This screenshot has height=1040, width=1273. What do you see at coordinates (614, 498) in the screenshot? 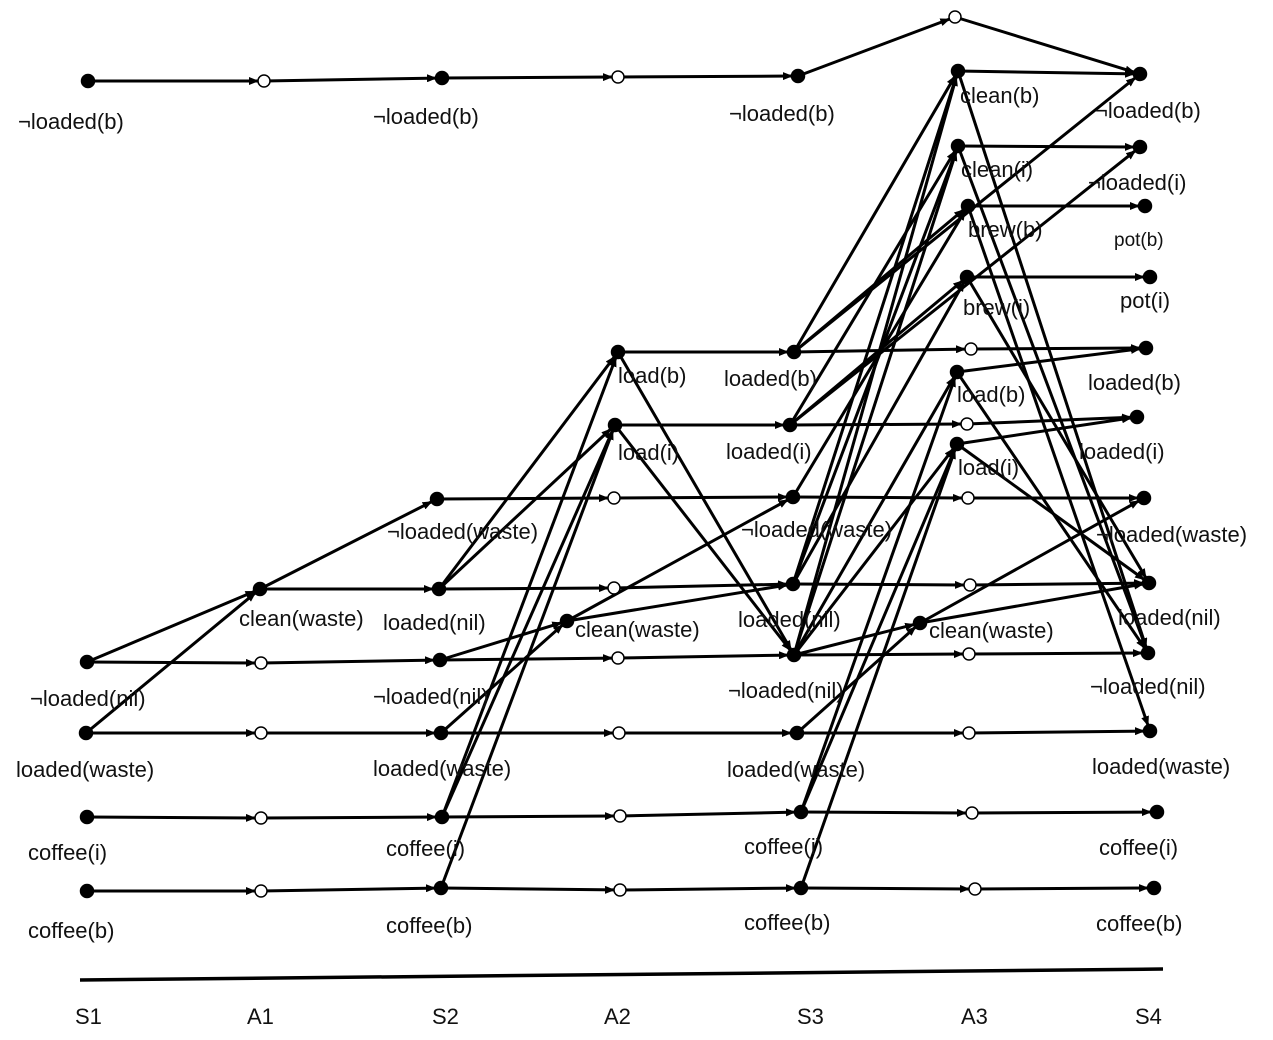
I see `node-a2-nw` at bounding box center [614, 498].